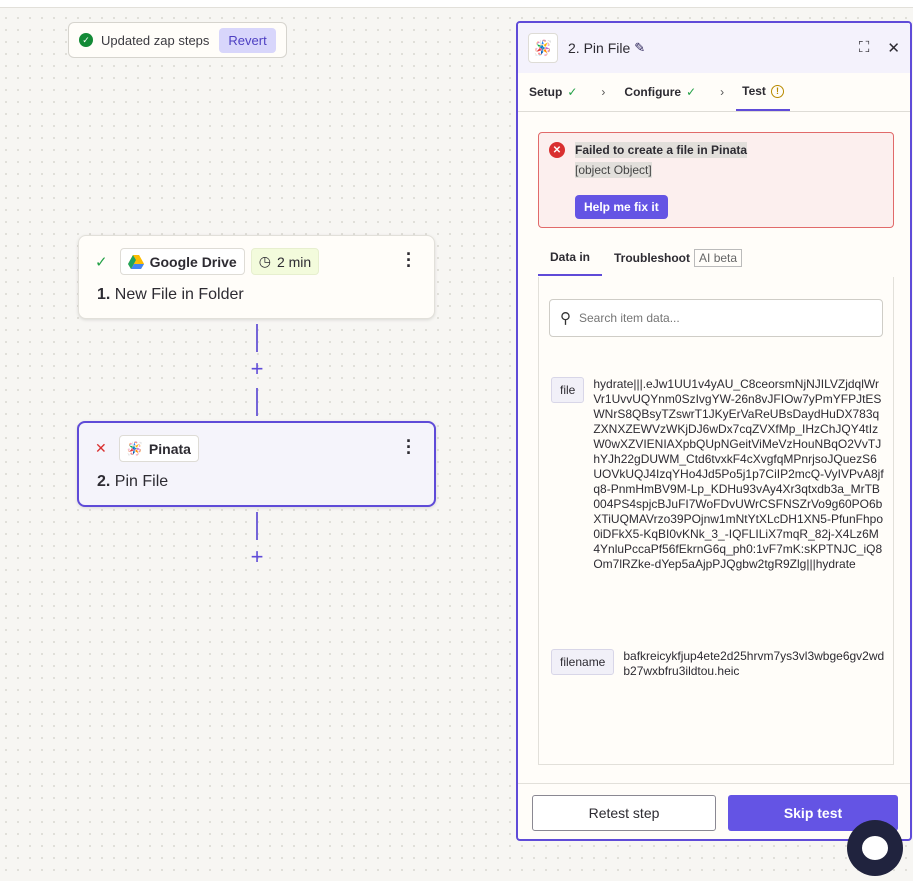  What do you see at coordinates (546, 92) in the screenshot?
I see `tab-label: Setup` at bounding box center [546, 92].